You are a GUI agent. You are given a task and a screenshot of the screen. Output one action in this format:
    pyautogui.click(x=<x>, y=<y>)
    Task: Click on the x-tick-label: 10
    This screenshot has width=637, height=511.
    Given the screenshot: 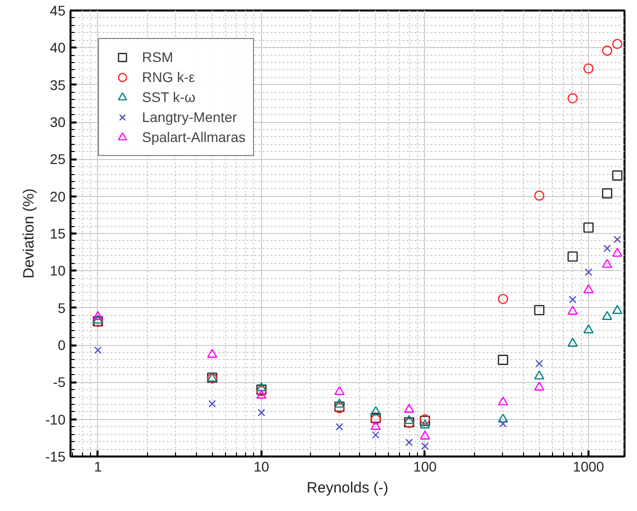 What is the action you would take?
    pyautogui.click(x=262, y=466)
    